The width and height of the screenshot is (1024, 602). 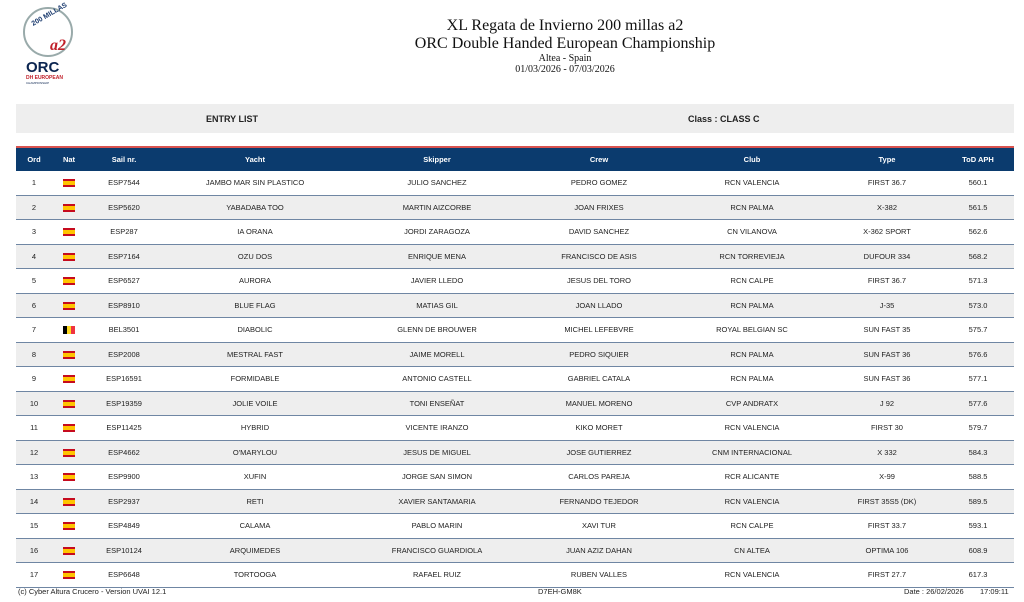 What do you see at coordinates (599, 305) in the screenshot?
I see `cell-crew: JOAN LLADO` at bounding box center [599, 305].